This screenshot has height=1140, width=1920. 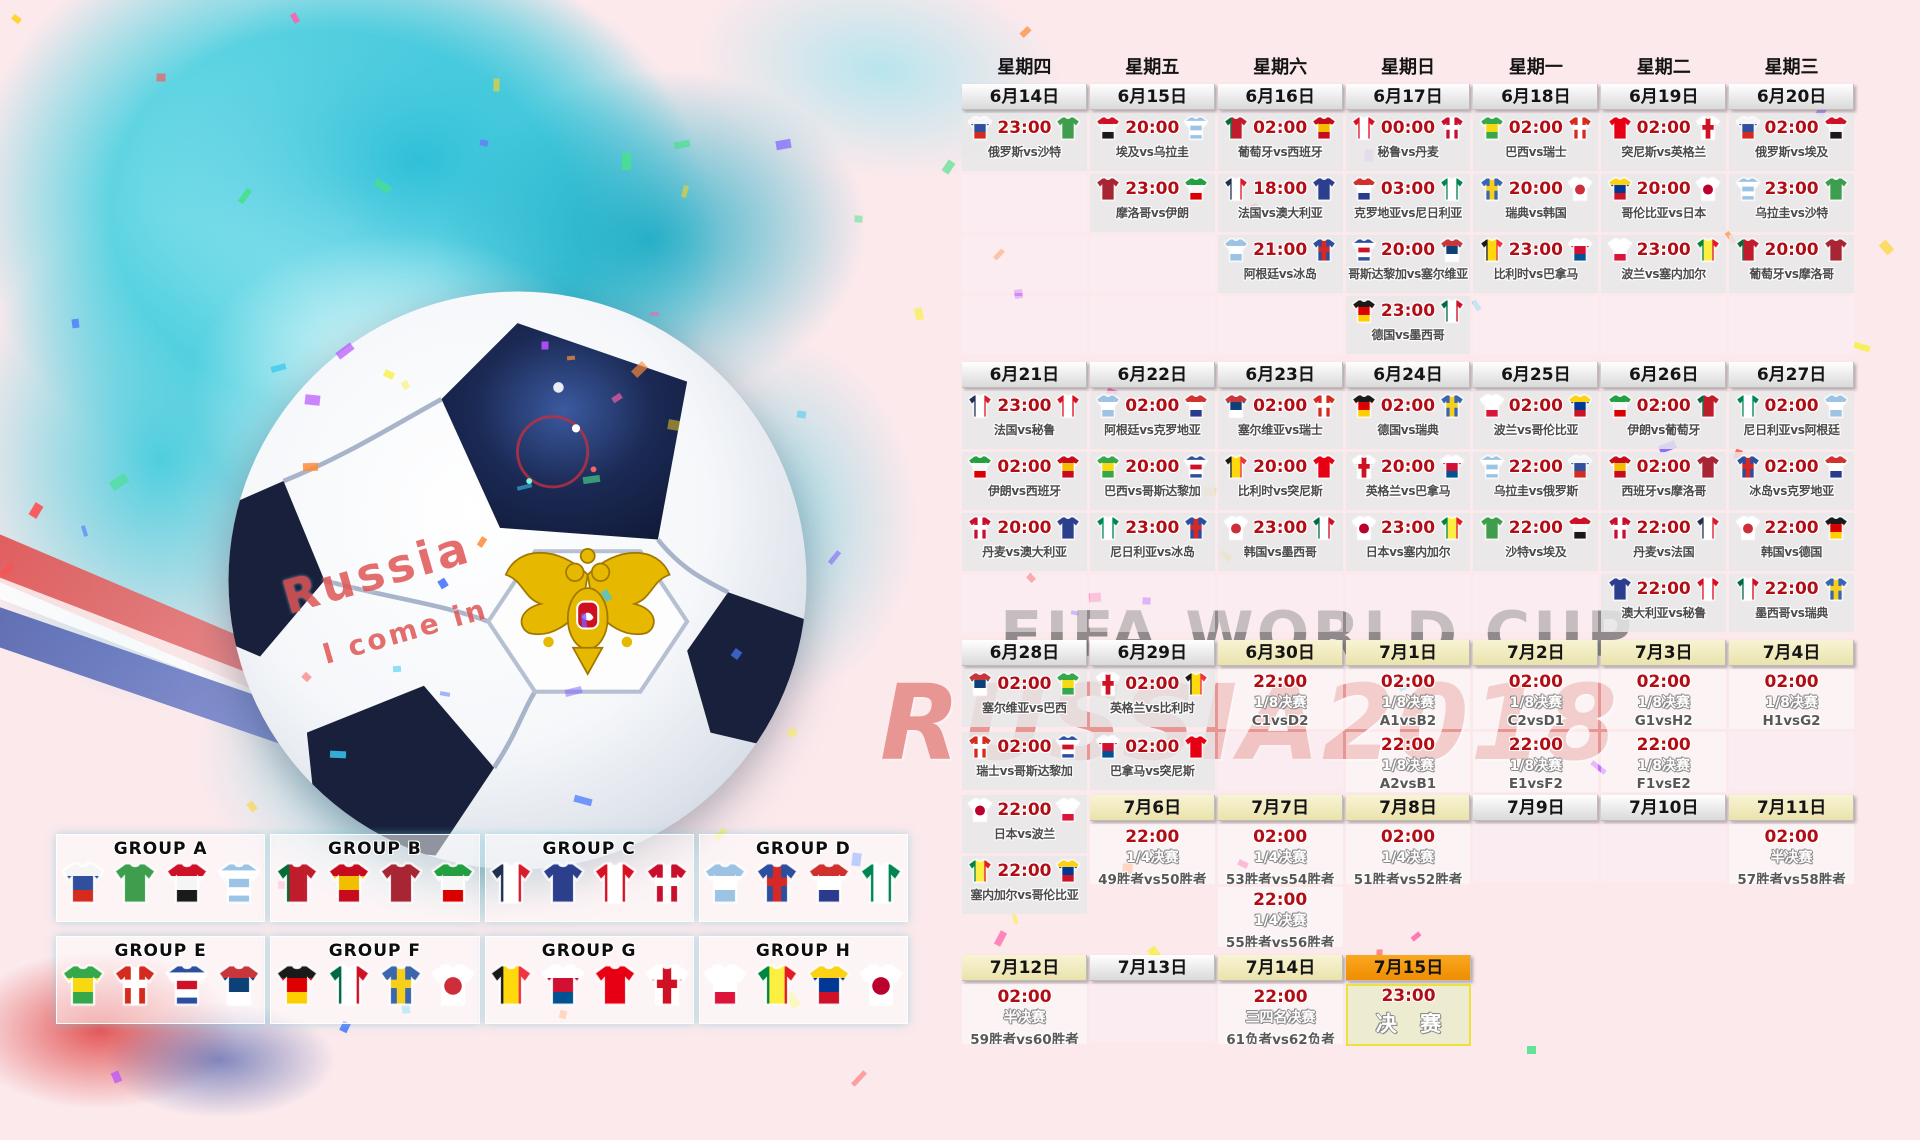 What do you see at coordinates (1024, 375) in the screenshot?
I see `date-button: 6月21日` at bounding box center [1024, 375].